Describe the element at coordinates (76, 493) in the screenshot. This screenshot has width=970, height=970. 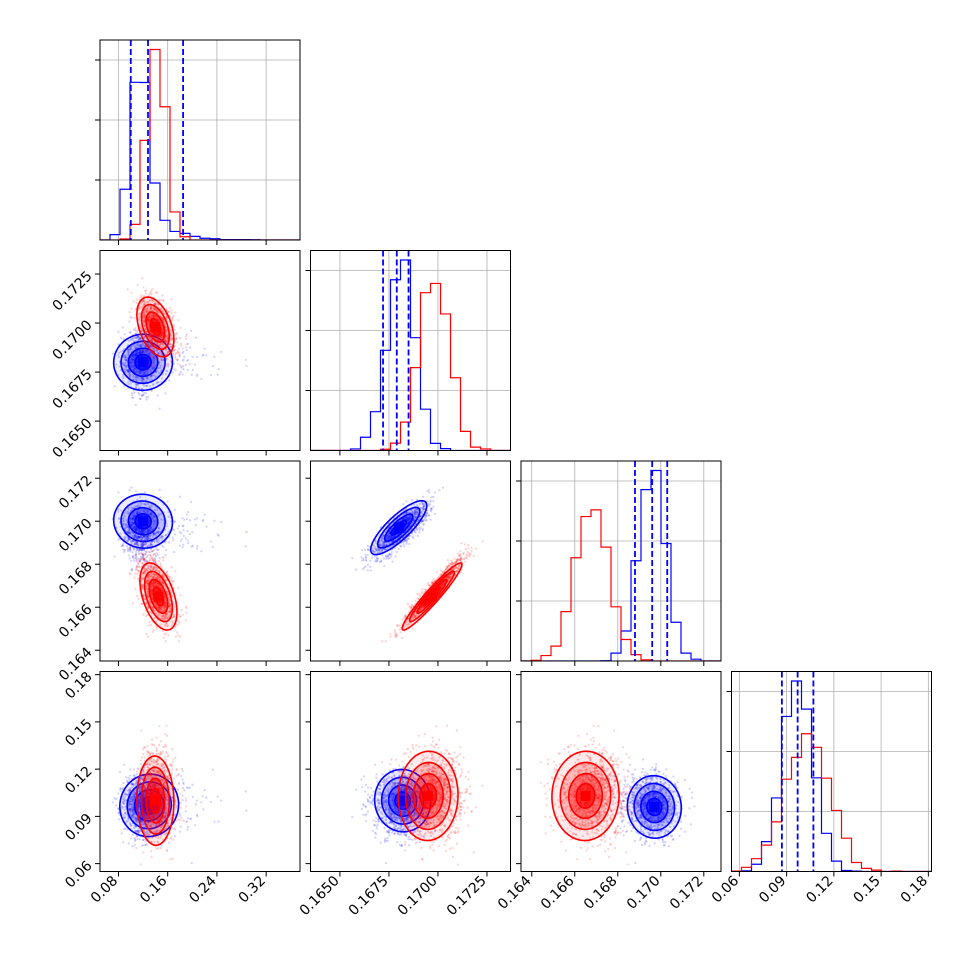
I see `y-tick-label: 0.172` at that location.